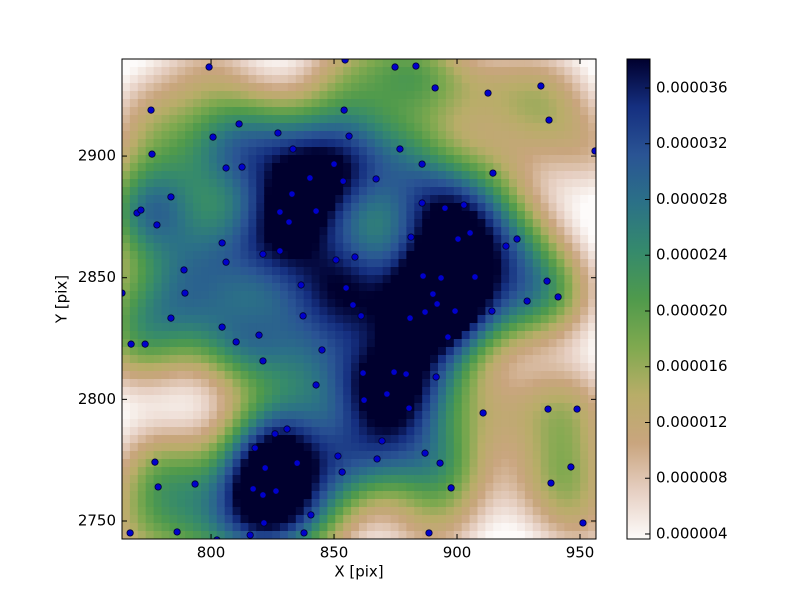  I want to click on x-tick-label: 900, so click(457, 553).